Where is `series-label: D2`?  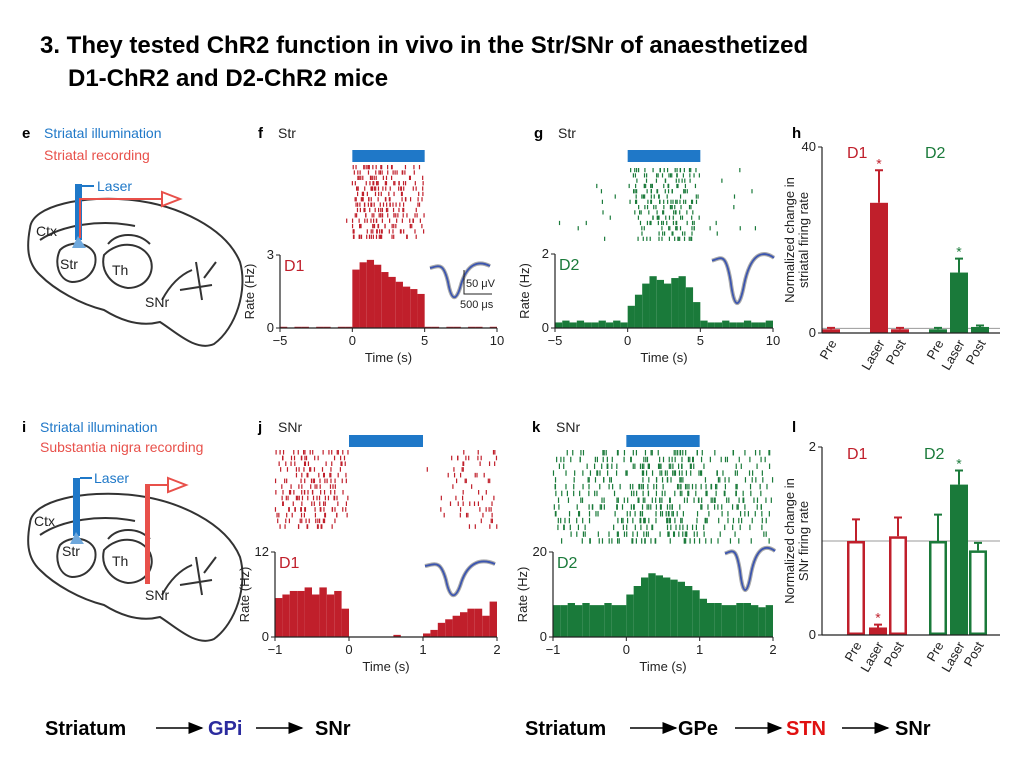
series-label: D2 is located at coordinates (569, 265).